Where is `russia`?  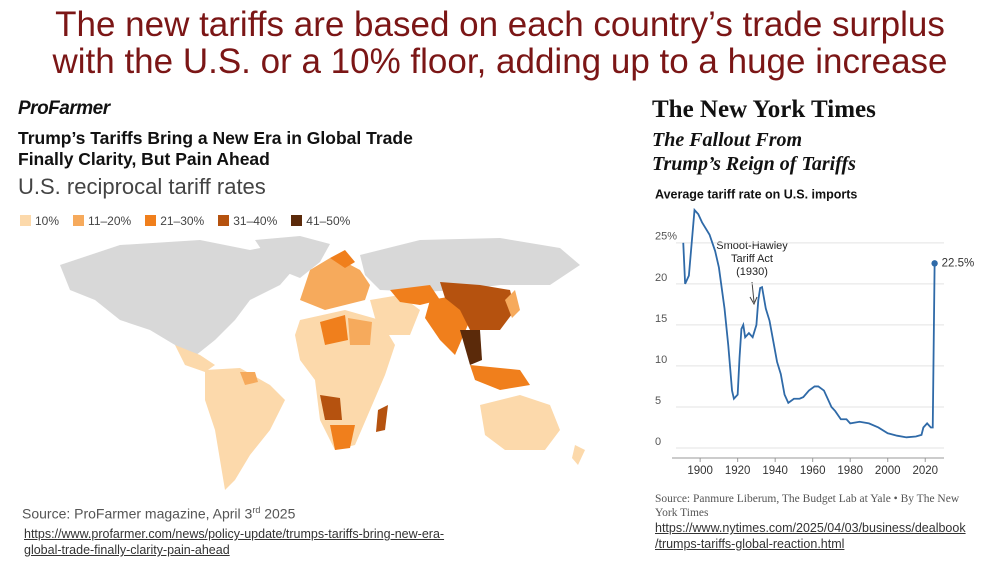 russia is located at coordinates (470, 265).